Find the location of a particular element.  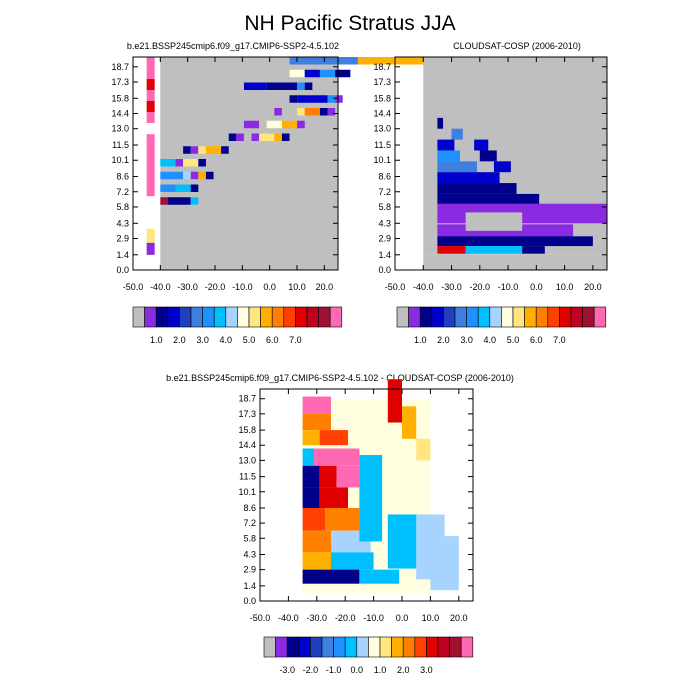

x-tick-label: -20.0 is located at coordinates (215, 287).